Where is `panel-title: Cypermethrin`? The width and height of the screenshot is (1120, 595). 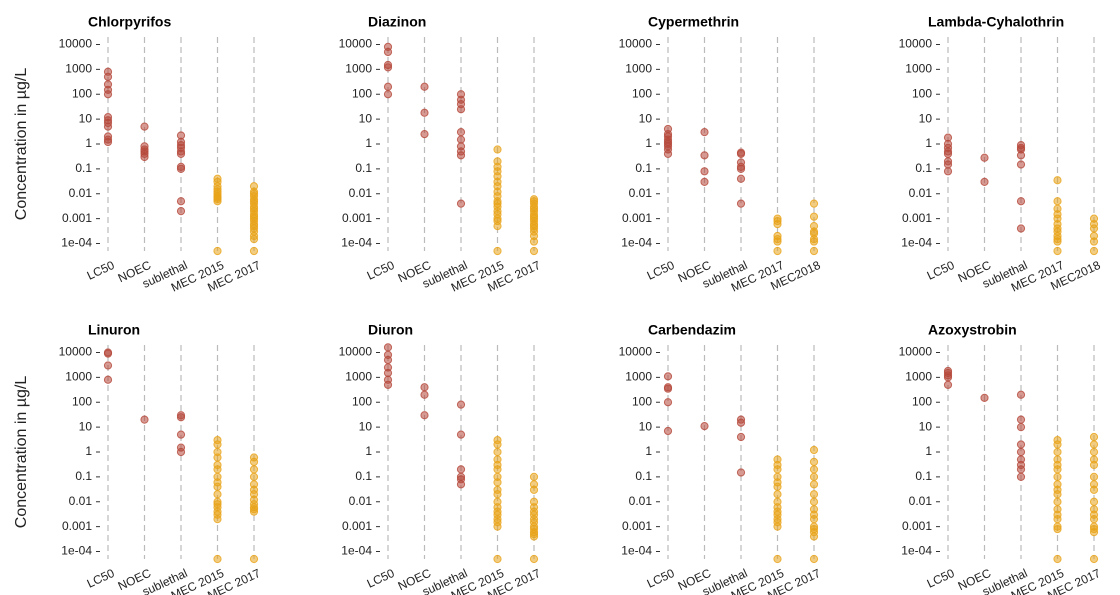 panel-title: Cypermethrin is located at coordinates (693, 22).